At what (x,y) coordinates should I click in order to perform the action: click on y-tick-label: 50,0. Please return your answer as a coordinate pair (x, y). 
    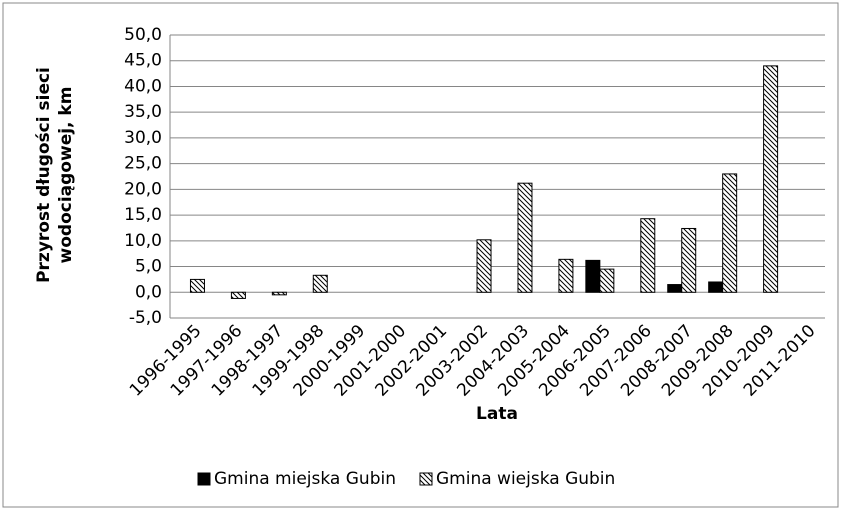
    Looking at the image, I should click on (143, 35).